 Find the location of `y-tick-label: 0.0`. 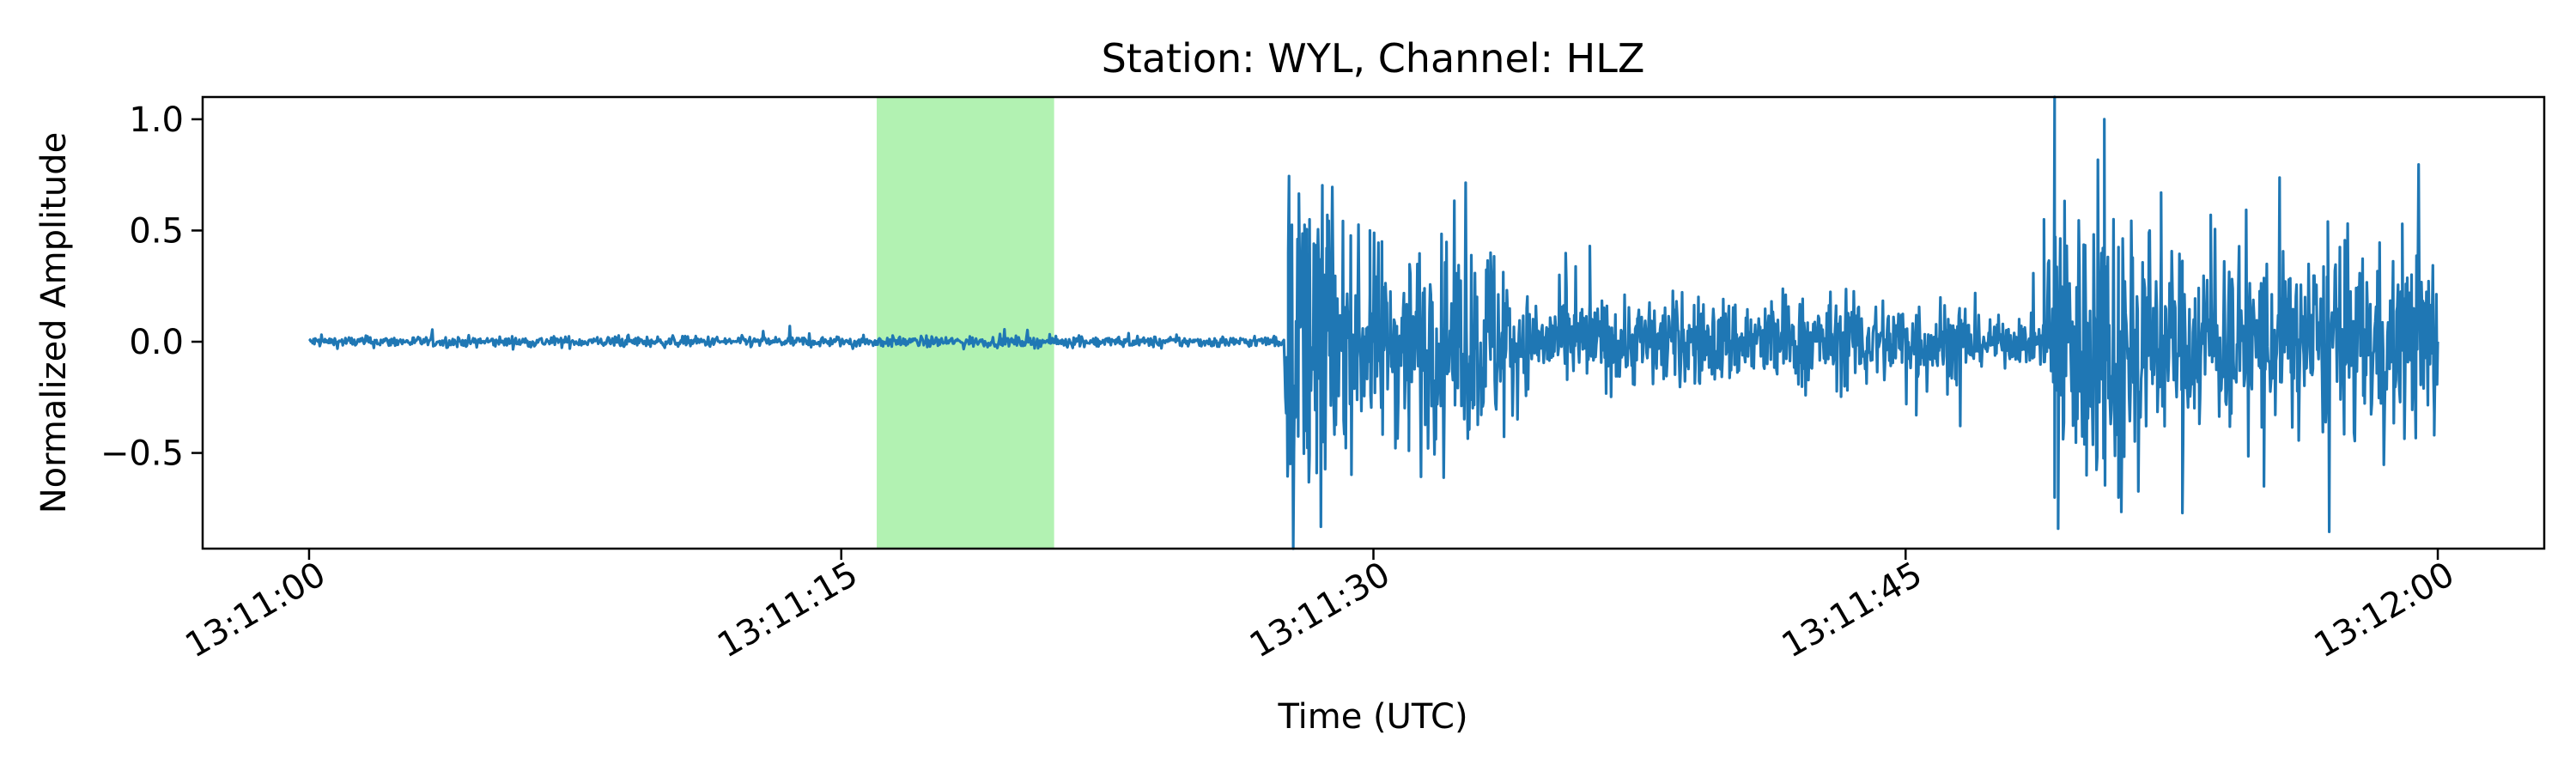

y-tick-label: 0.0 is located at coordinates (156, 342).